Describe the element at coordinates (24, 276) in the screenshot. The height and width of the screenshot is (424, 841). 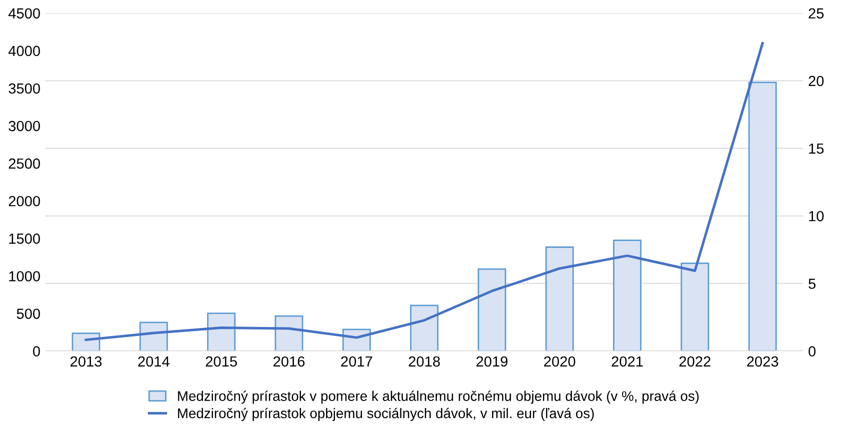
I see `y-tick-label: 1000` at that location.